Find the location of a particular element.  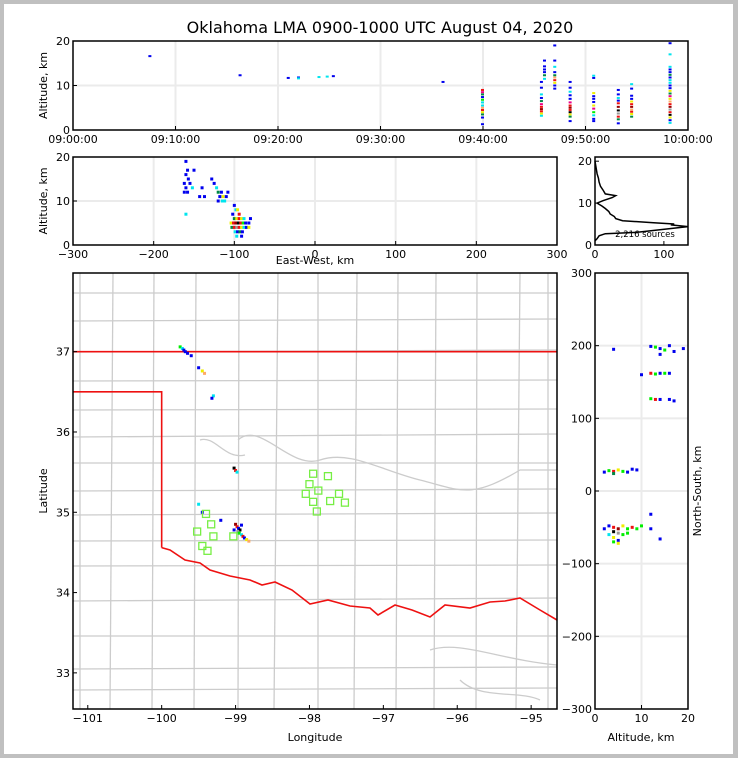

x-tick-label: 10 is located at coordinates (642, 718).